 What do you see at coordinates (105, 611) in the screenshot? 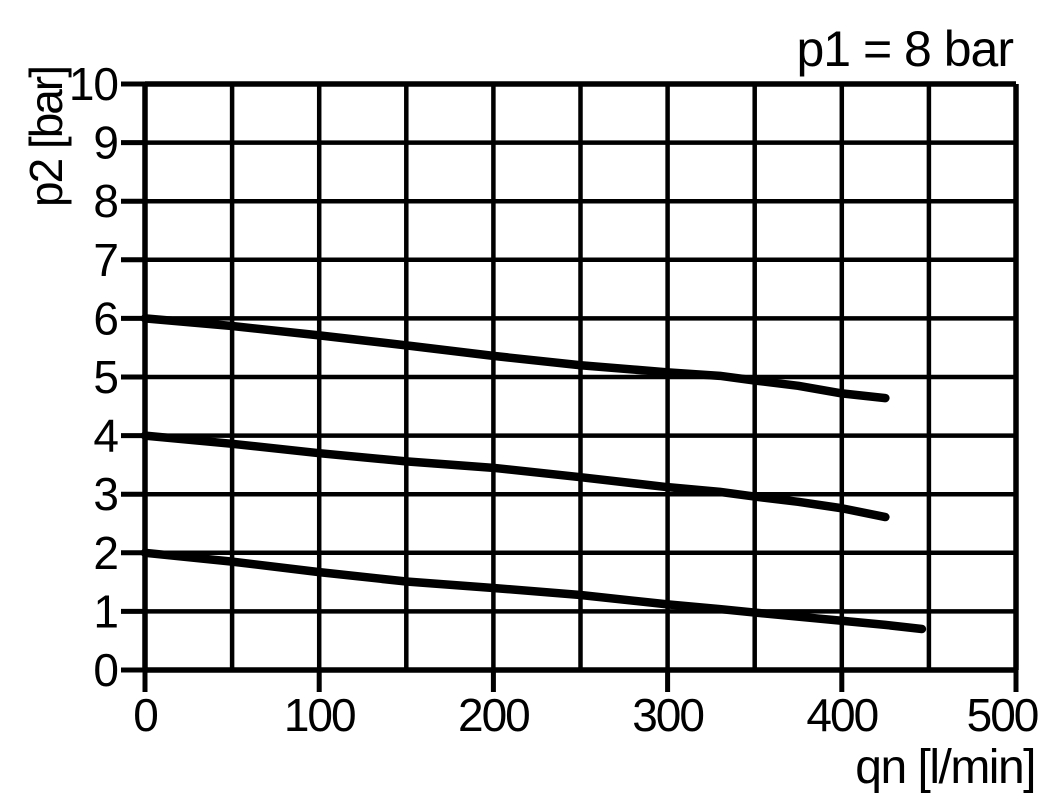
I see `y-tick-label: 1` at bounding box center [105, 611].